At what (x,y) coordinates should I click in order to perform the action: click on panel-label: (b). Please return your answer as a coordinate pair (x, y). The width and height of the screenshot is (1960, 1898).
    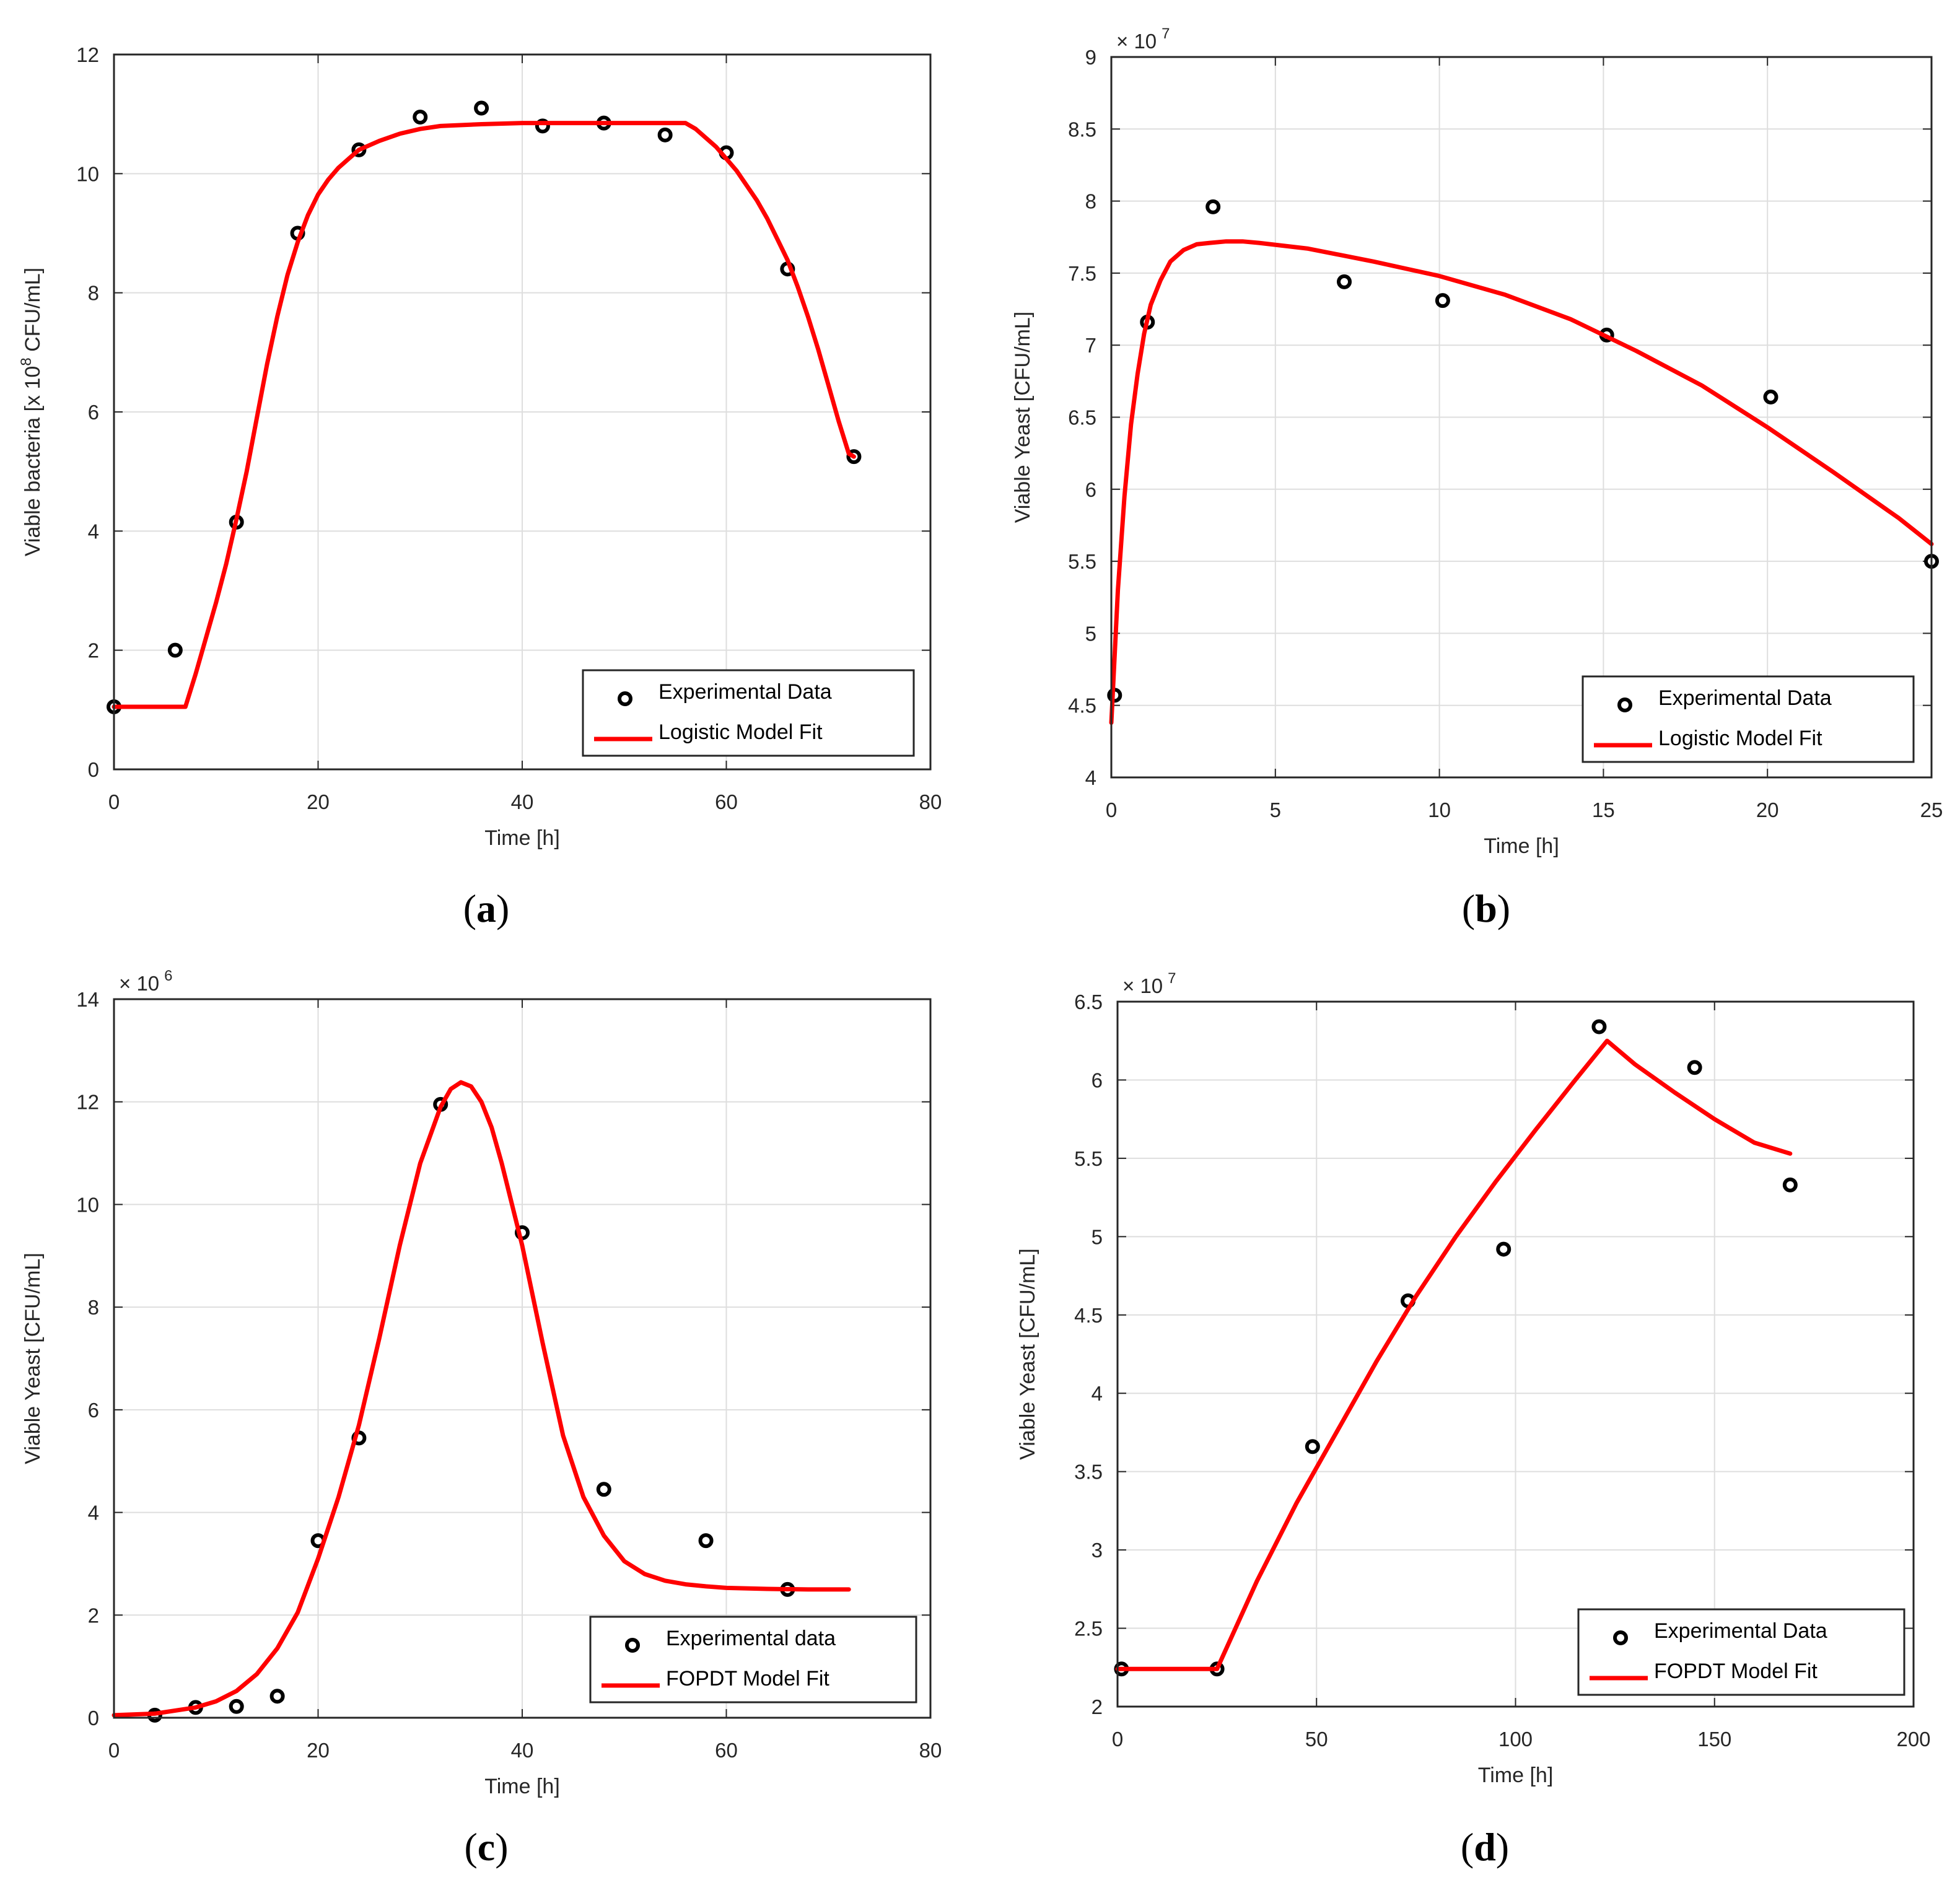
    Looking at the image, I should click on (1486, 908).